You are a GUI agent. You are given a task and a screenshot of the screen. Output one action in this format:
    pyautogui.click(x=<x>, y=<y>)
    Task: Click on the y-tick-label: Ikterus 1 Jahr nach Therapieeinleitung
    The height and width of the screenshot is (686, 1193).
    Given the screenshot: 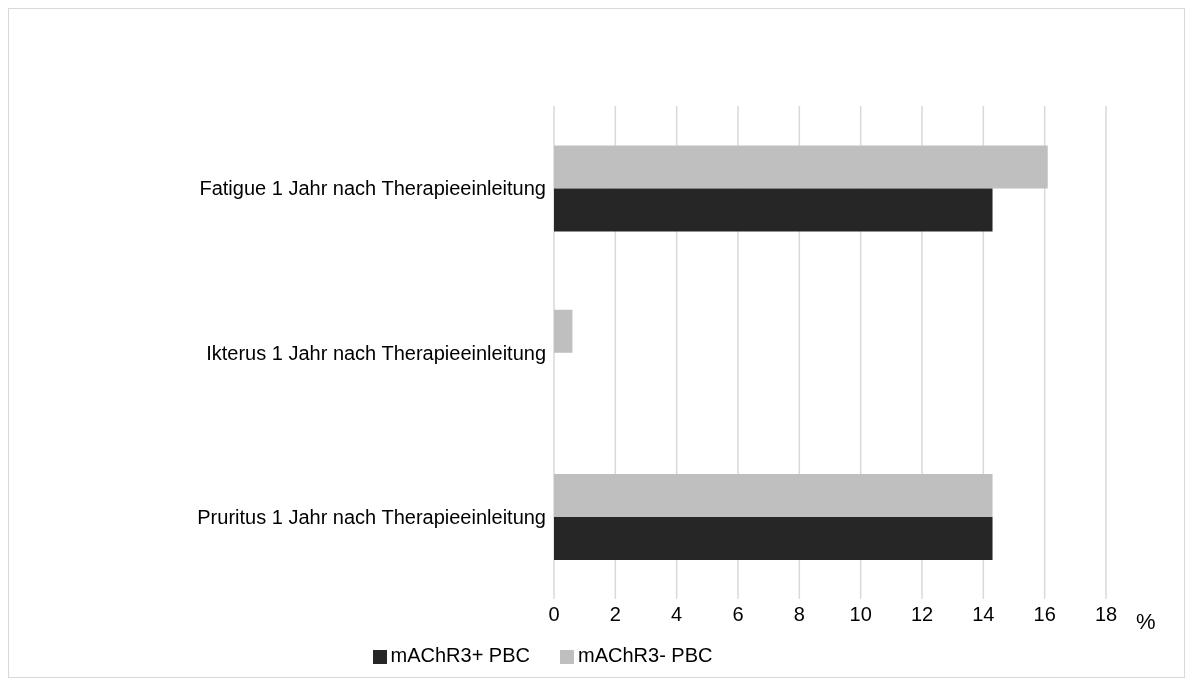 What is the action you would take?
    pyautogui.click(x=376, y=352)
    